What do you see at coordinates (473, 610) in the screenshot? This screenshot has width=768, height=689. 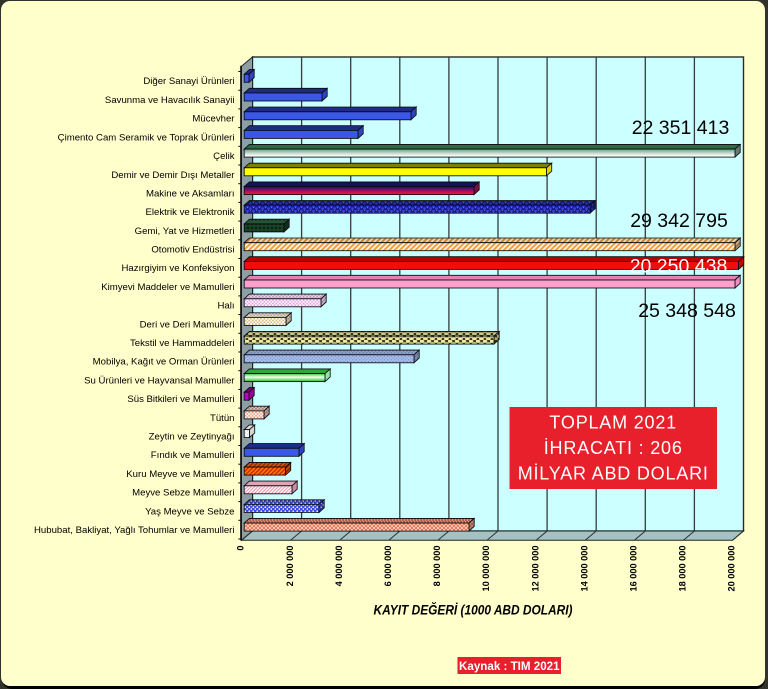 I see `svg-text:KAYIT DEĞERİ (1000 ABD DOLARI: KAYIT DEĞERİ (1000 ABD DOLARI)` at bounding box center [473, 610].